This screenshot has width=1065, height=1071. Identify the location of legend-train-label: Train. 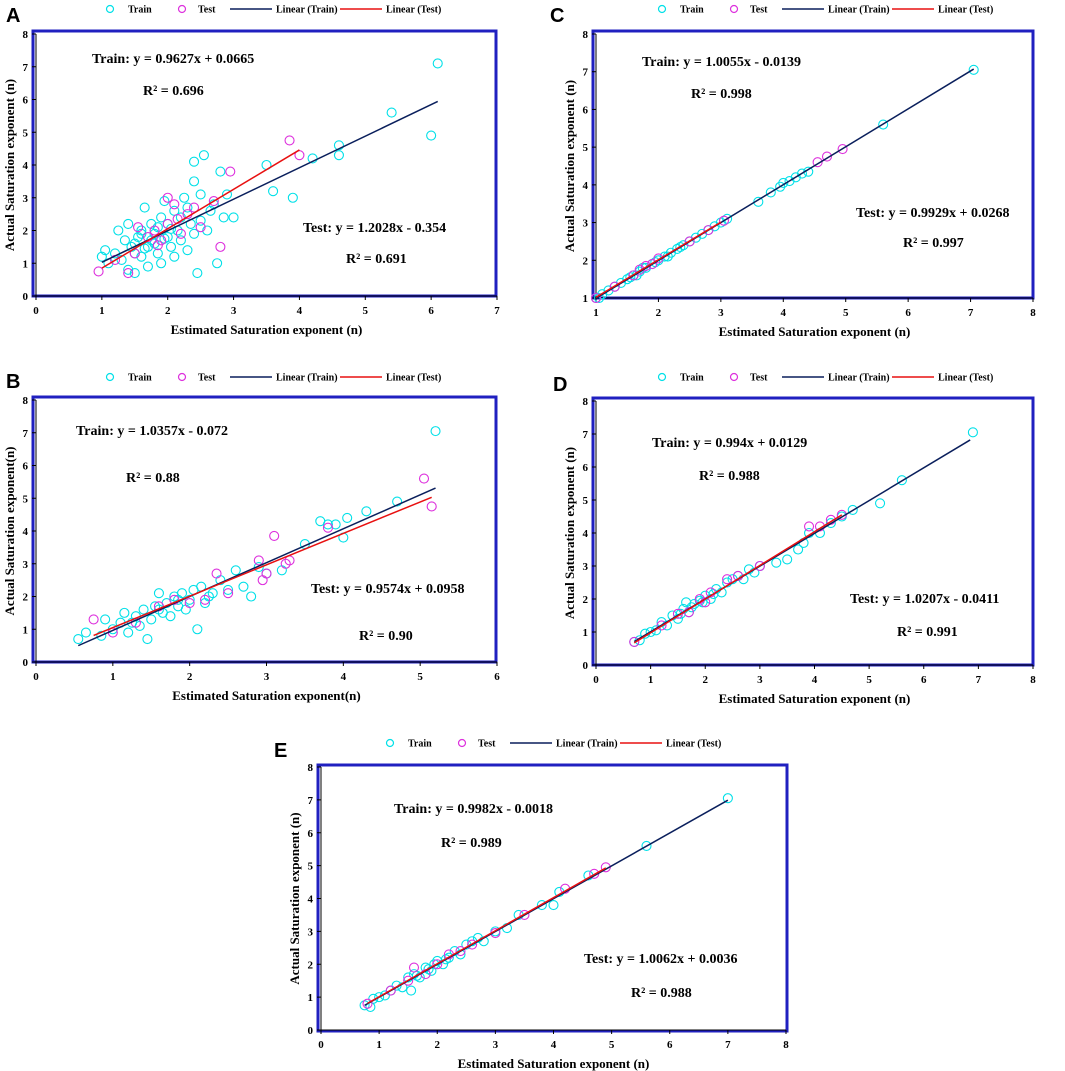
(140, 378).